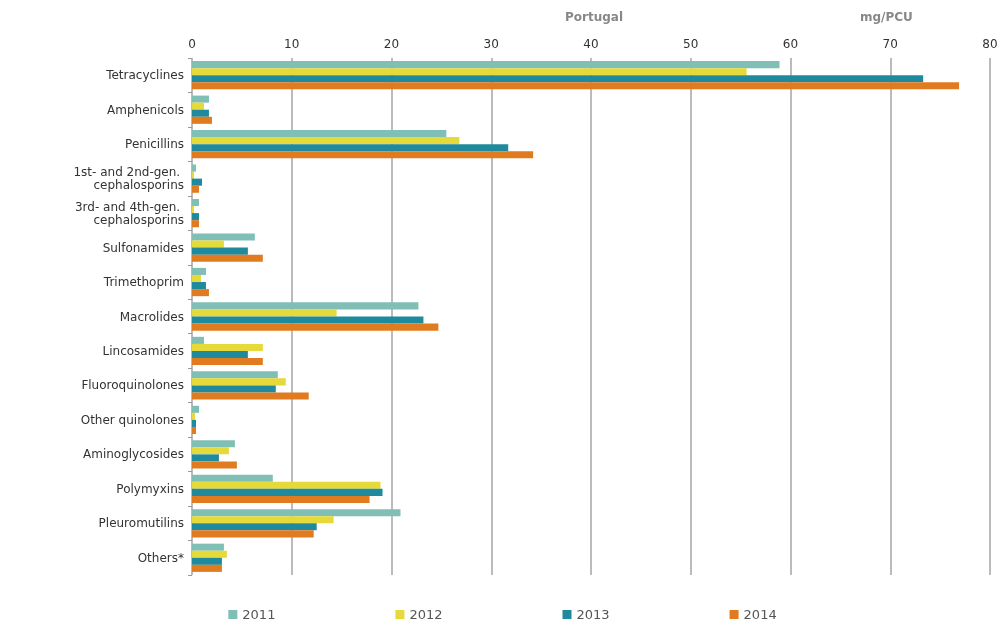  I want to click on x-tick-label: 30, so click(491, 44).